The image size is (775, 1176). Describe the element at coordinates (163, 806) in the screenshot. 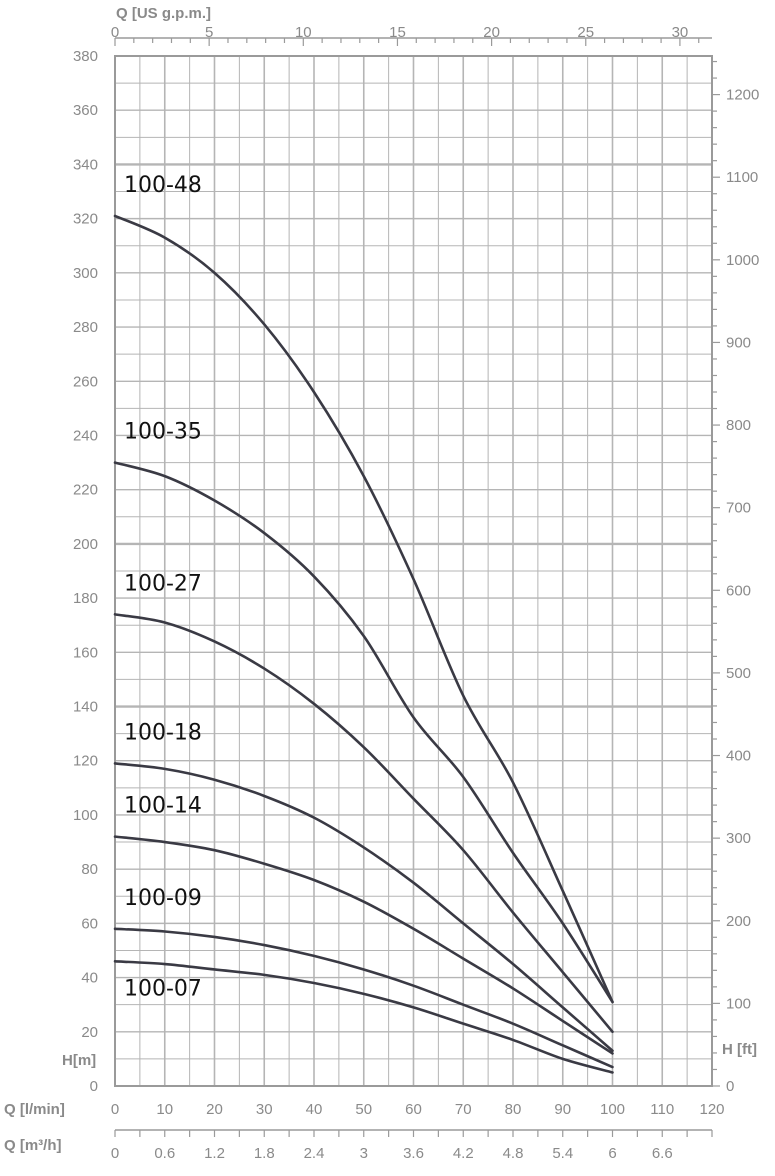

I see `curve-label-100-14: 100-14` at that location.